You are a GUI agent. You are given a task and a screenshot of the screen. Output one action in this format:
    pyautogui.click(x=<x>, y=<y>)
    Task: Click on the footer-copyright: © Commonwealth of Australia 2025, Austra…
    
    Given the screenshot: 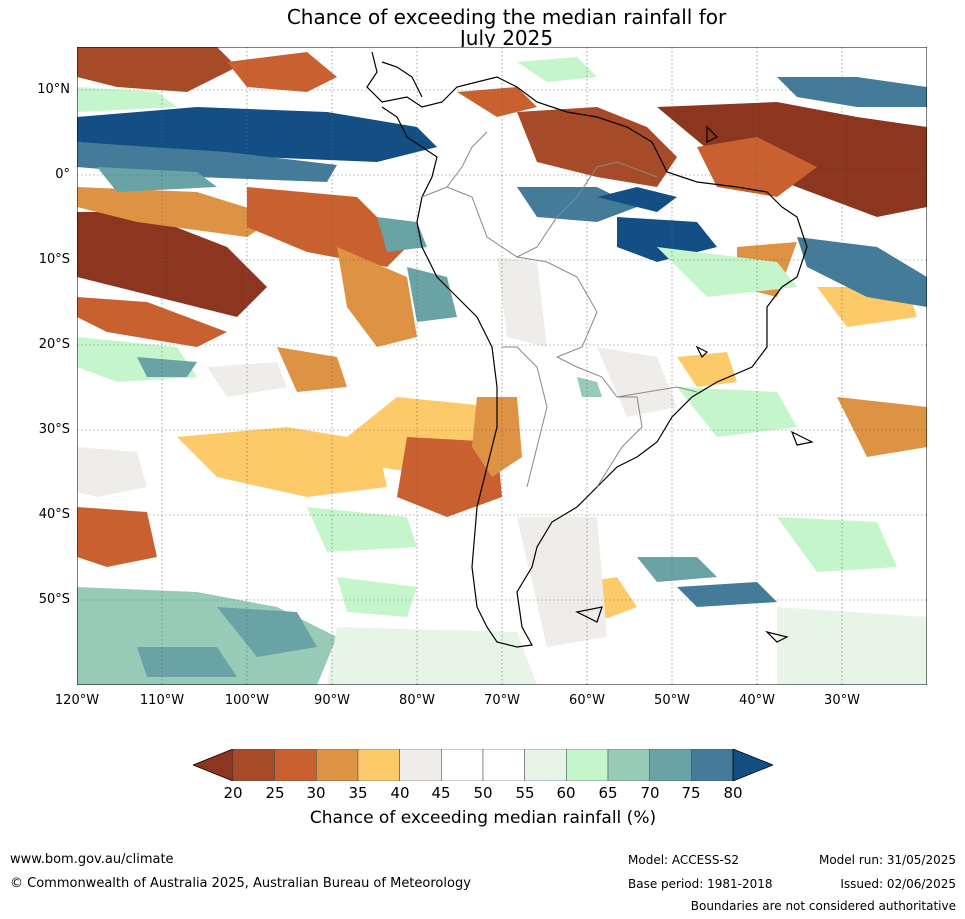 What is the action you would take?
    pyautogui.click(x=240, y=883)
    